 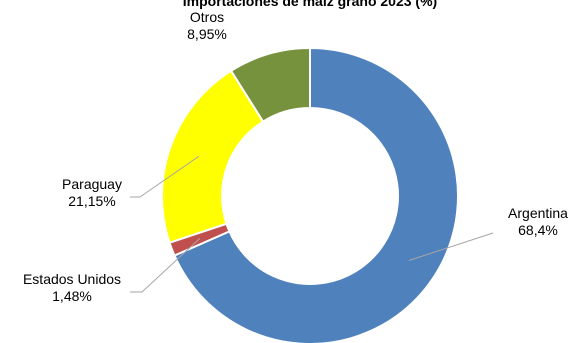 I want to click on data-label-otros: Otros 8,95%, so click(x=207, y=25).